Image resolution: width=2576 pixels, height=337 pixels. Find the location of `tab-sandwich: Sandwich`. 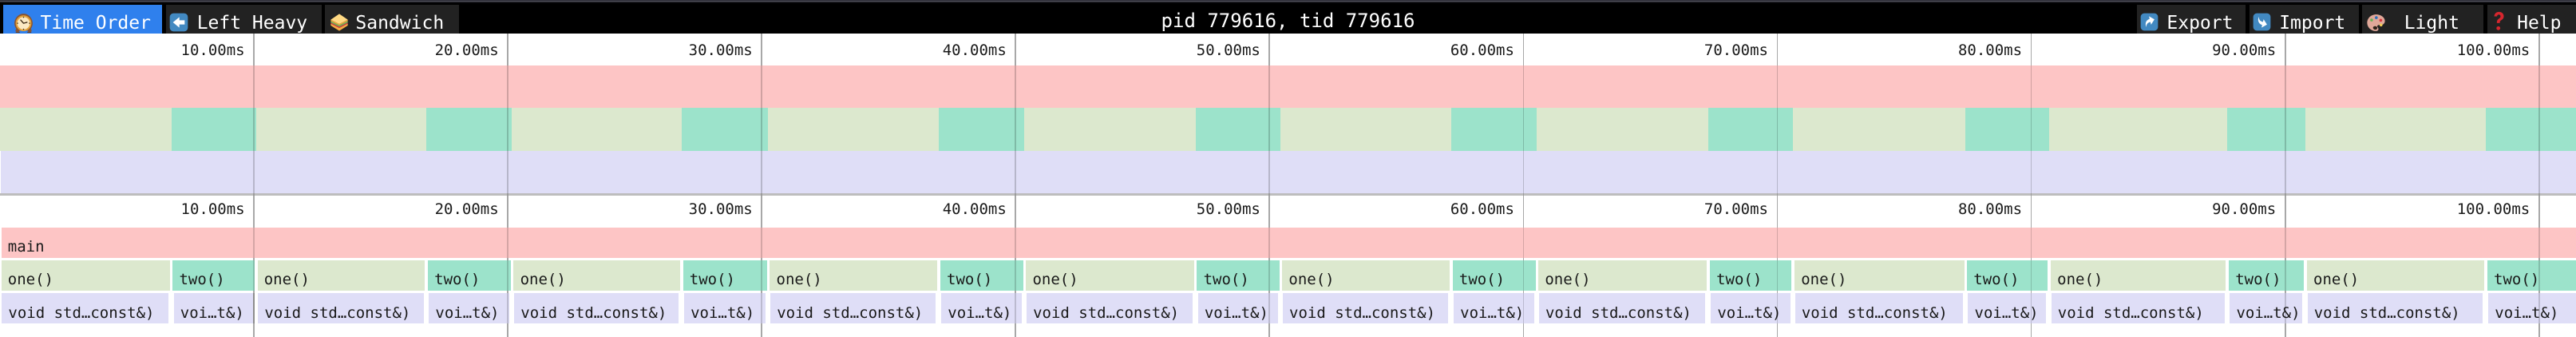

tab-sandwich: Sandwich is located at coordinates (392, 19).